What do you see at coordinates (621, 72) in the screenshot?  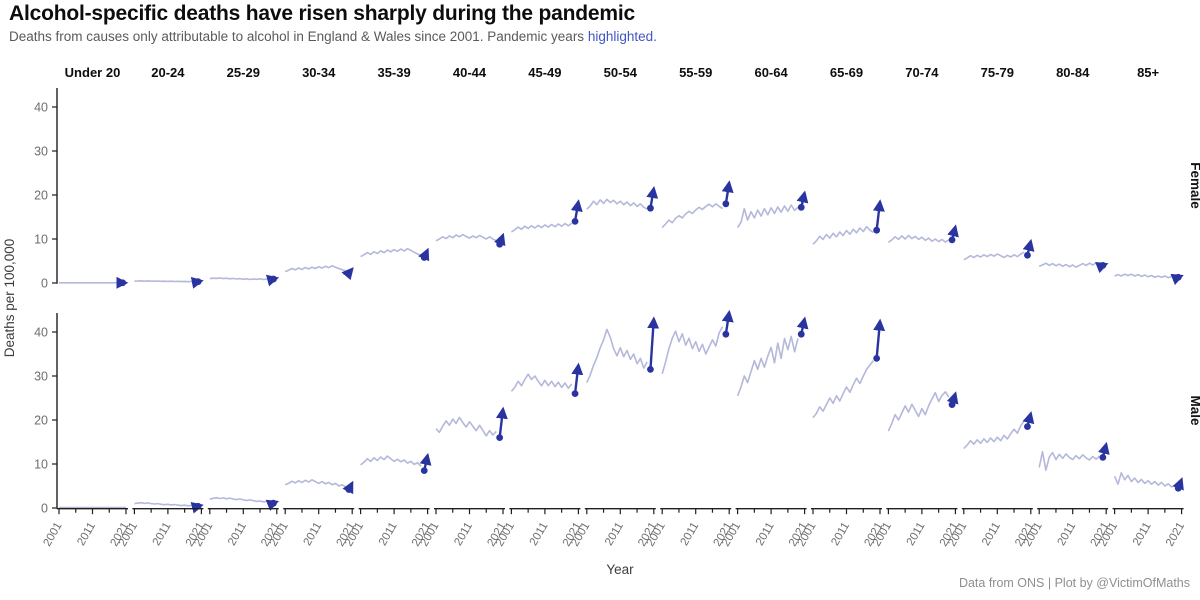 I see `facet-col-label: 50-54` at bounding box center [621, 72].